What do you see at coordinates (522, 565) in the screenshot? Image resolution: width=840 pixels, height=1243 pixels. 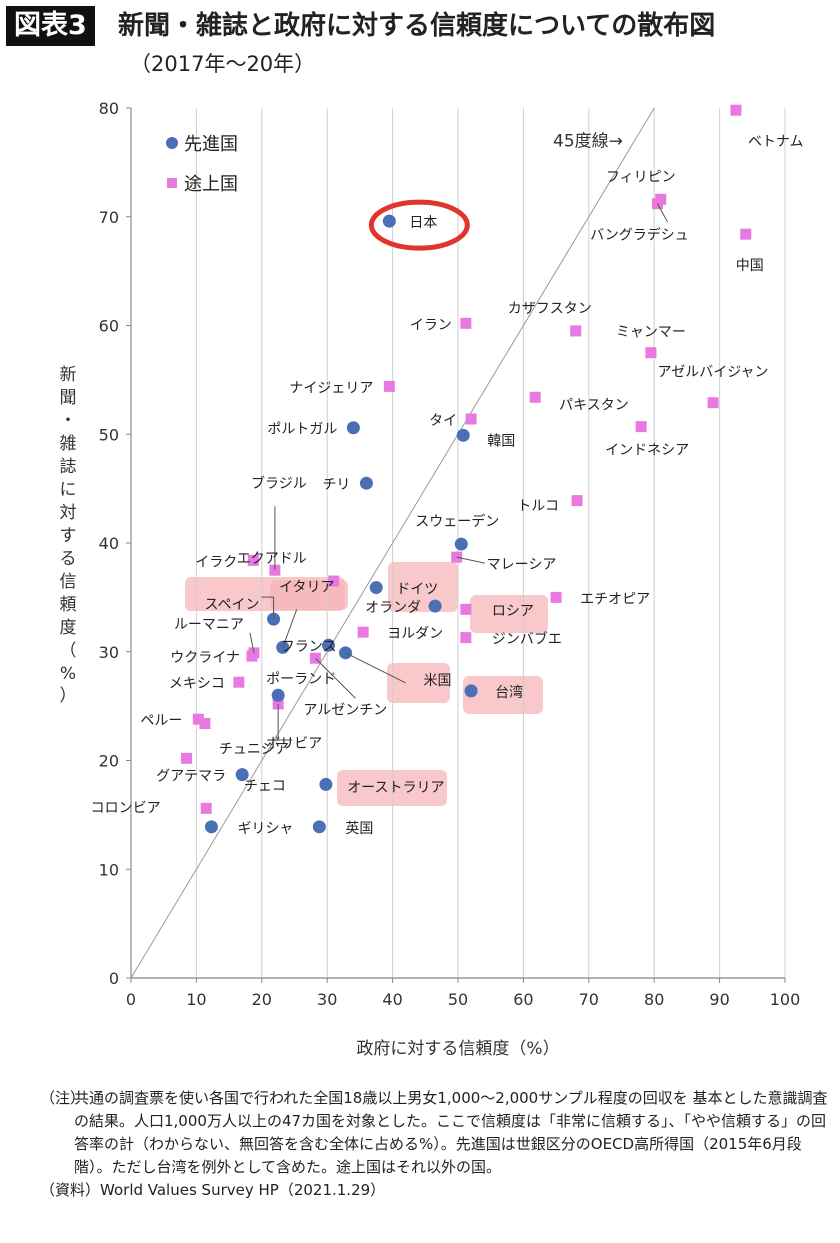 I see `point-label-30: マレーシア` at bounding box center [522, 565].